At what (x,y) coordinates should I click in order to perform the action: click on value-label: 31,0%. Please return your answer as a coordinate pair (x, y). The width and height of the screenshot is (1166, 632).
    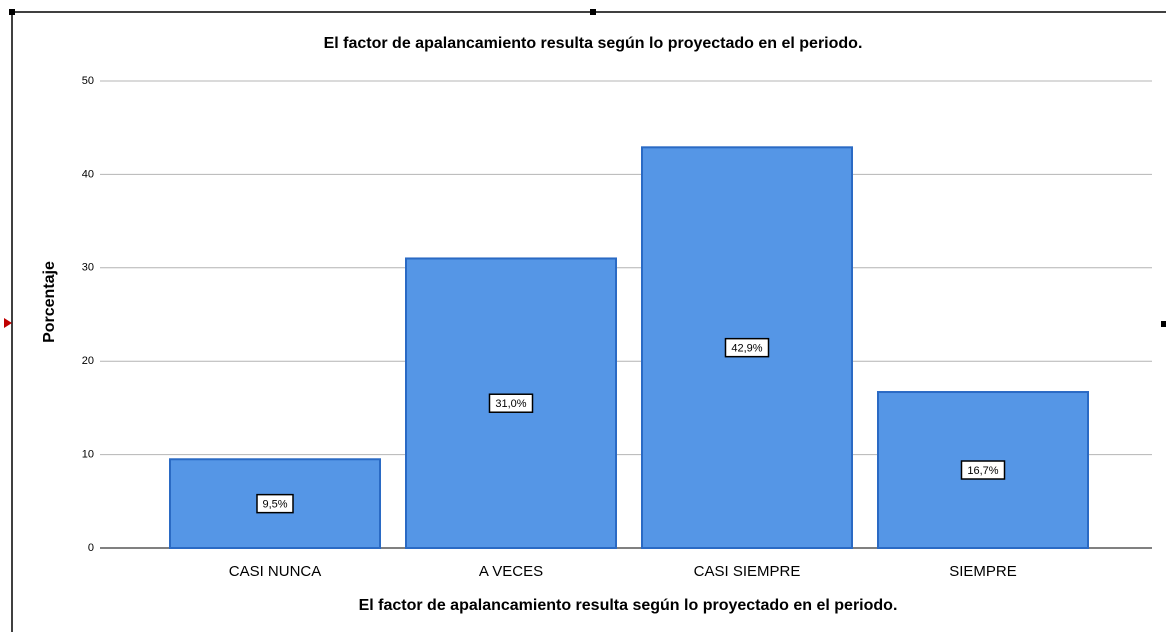
    Looking at the image, I should click on (510, 404).